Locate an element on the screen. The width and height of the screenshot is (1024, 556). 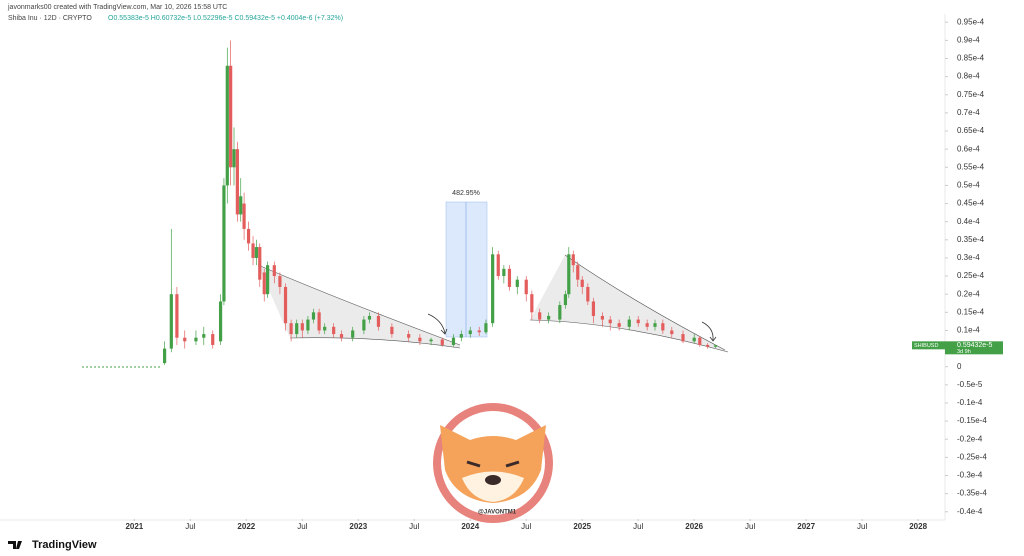
y-tick-label: -0.1e-4 is located at coordinates (970, 402).